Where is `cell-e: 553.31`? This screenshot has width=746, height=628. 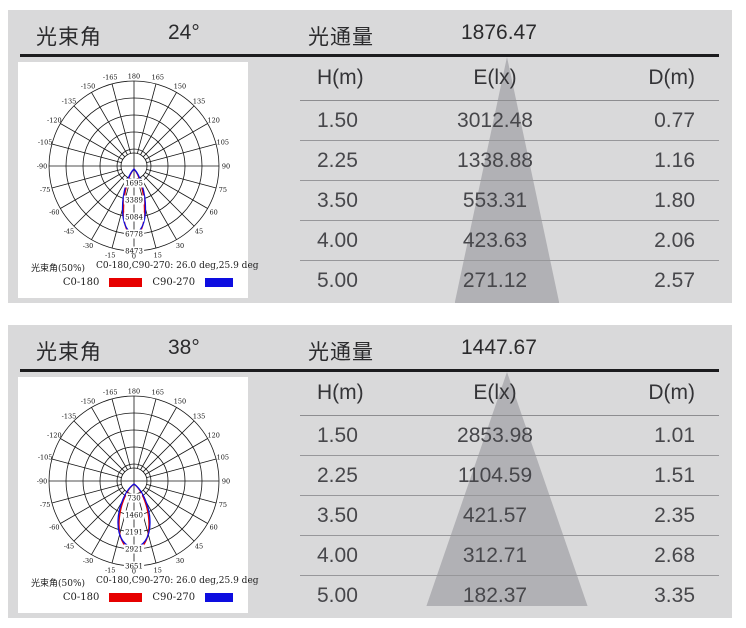
cell-e: 553.31 is located at coordinates (495, 200).